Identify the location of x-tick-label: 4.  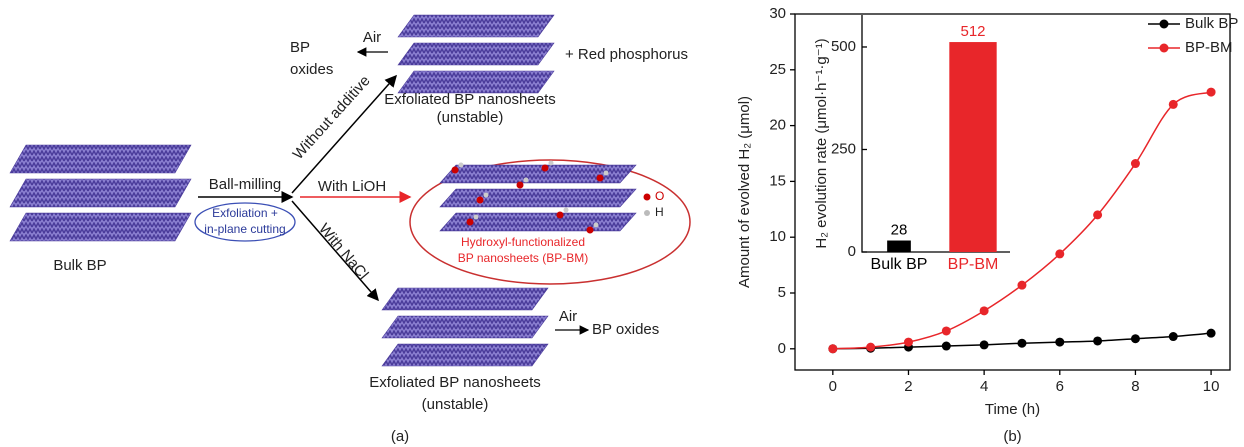
(984, 386).